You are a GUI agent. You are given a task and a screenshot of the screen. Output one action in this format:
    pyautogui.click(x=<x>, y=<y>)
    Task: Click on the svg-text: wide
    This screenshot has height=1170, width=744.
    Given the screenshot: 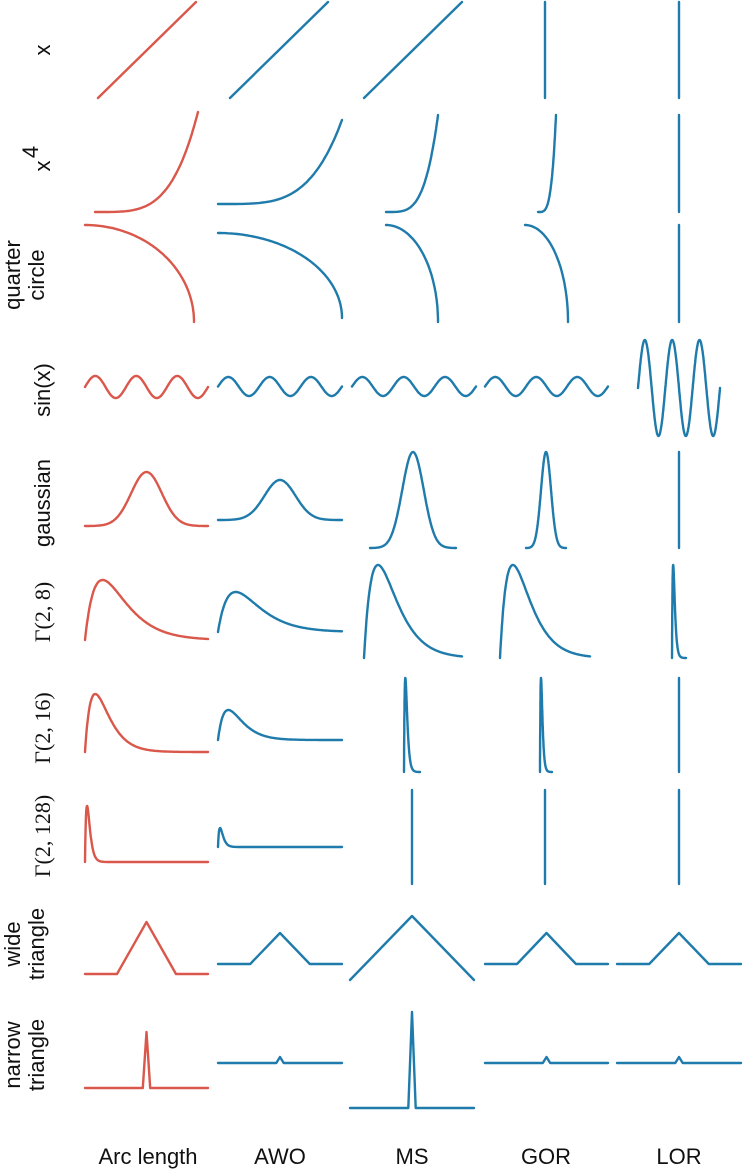 What is the action you would take?
    pyautogui.click(x=12, y=944)
    